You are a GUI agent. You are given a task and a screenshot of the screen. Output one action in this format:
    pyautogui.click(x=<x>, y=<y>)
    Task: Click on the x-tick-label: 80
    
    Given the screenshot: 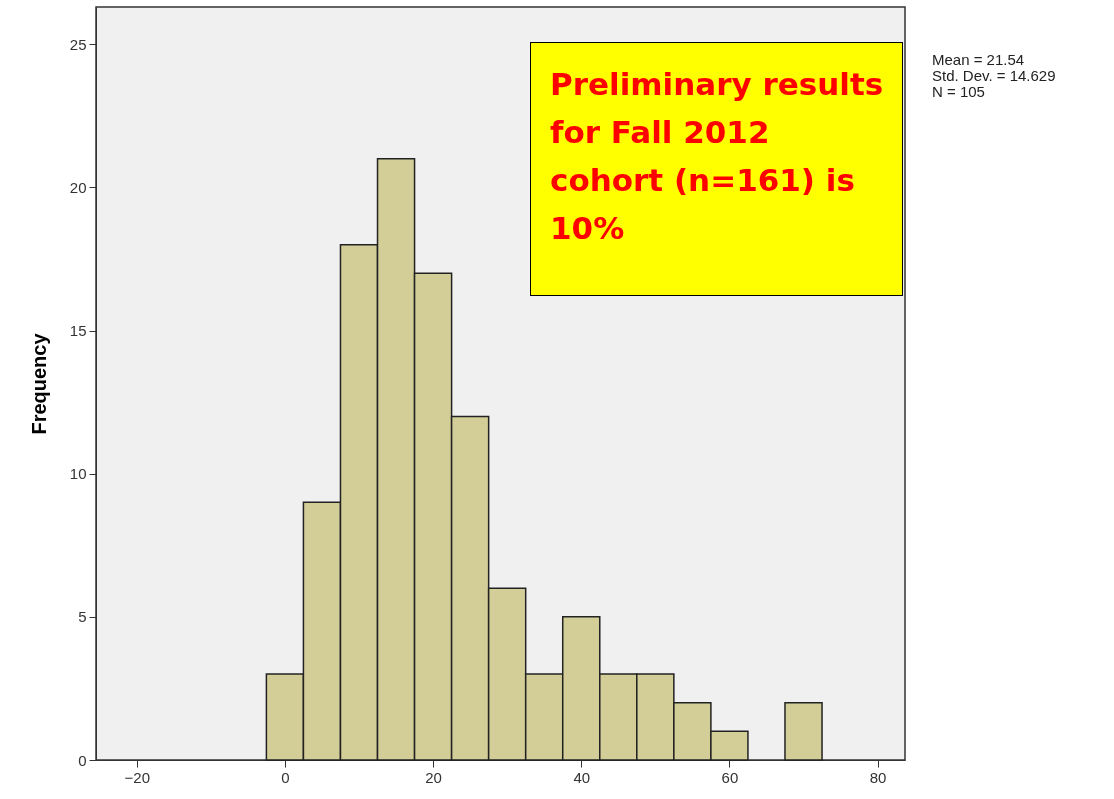 What is the action you would take?
    pyautogui.click(x=878, y=777)
    